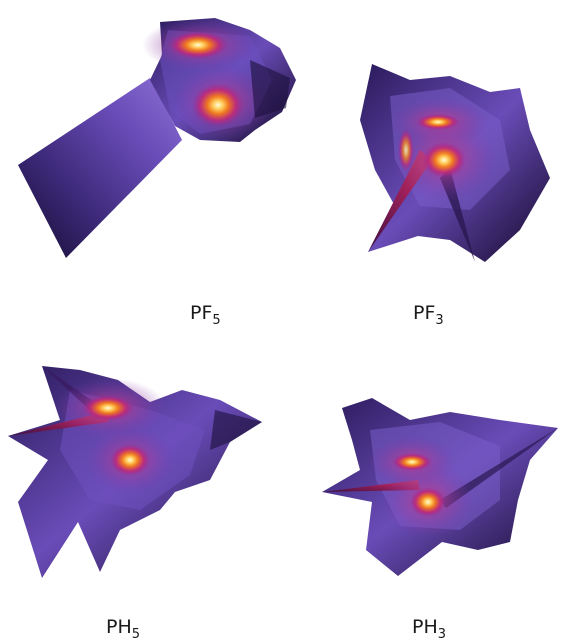 Image resolution: width=576 pixels, height=643 pixels. What do you see at coordinates (442, 634) in the screenshot?
I see `ph3-subscript: 3` at bounding box center [442, 634].